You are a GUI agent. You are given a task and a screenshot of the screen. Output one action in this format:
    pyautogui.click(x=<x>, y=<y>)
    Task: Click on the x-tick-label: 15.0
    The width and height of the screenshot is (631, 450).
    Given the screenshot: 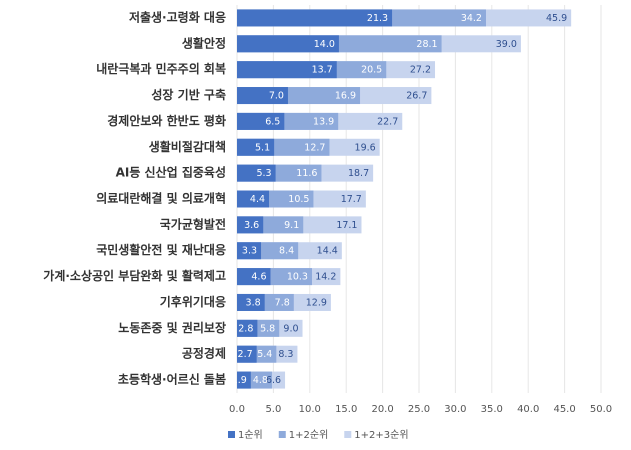 What is the action you would take?
    pyautogui.click(x=346, y=409)
    